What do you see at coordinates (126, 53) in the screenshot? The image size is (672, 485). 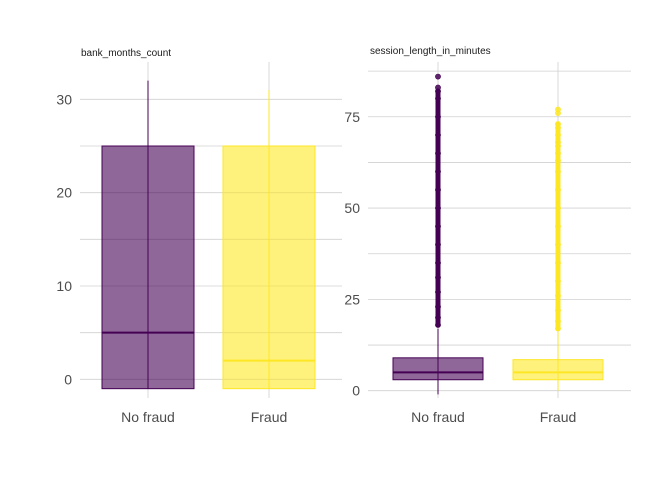 I see `panel-title: bank_months_count` at bounding box center [126, 53].